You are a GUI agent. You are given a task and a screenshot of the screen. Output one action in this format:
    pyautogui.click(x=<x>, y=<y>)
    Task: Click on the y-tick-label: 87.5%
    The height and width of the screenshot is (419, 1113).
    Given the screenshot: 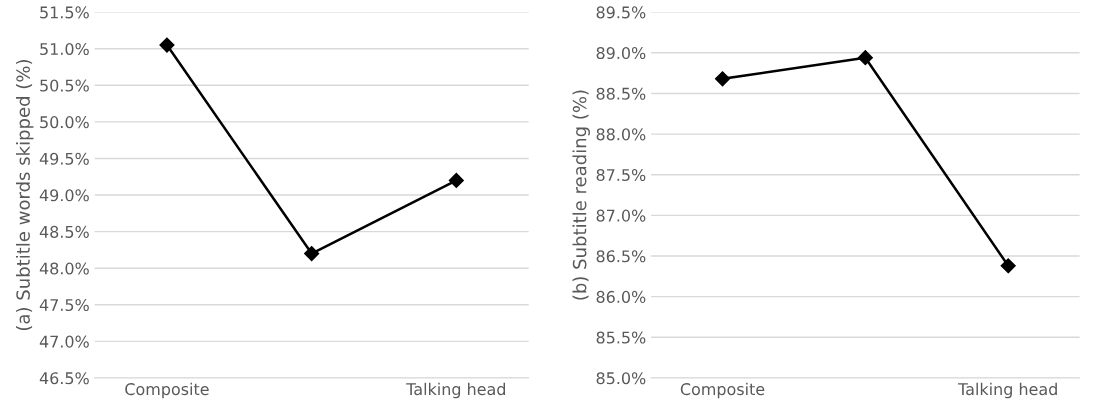 What is the action you would take?
    pyautogui.click(x=621, y=175)
    